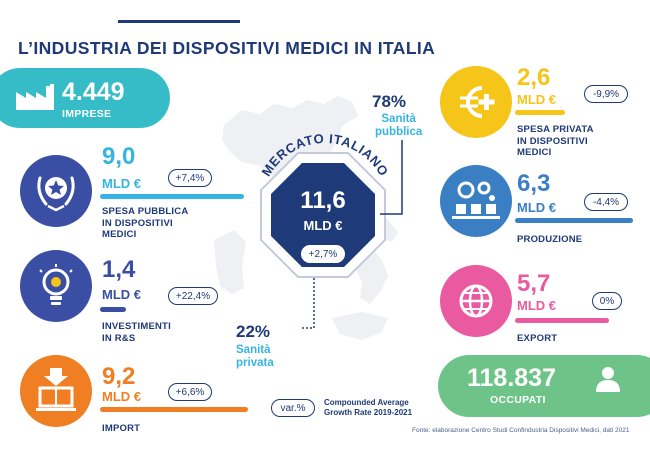 This screenshot has width=650, height=462. Describe the element at coordinates (550, 239) in the screenshot. I see `produzione-label: PRODUZIONE` at that location.